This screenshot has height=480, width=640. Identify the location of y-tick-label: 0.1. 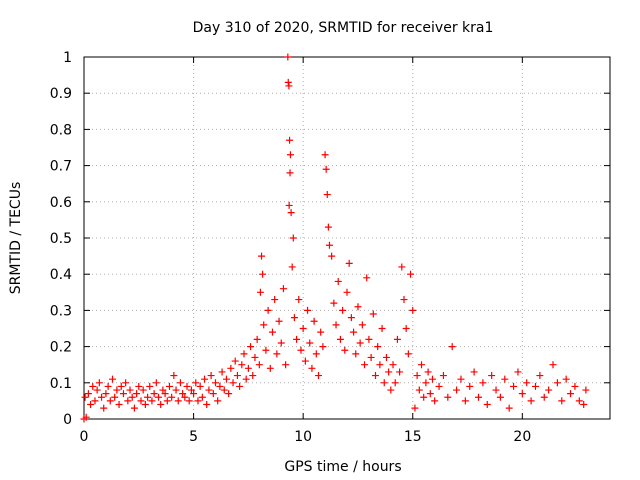
(61, 384).